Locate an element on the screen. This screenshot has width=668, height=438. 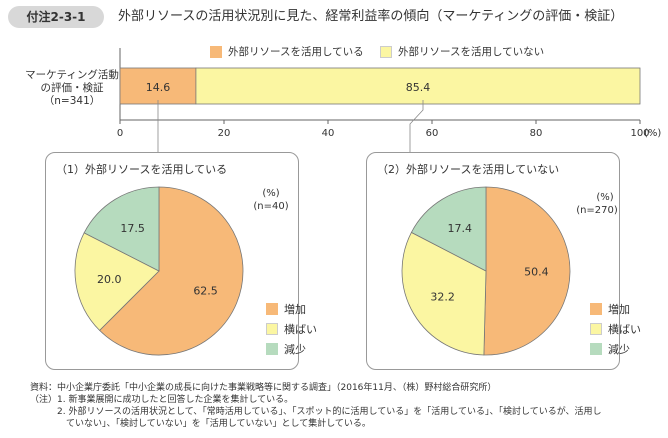
pie-n-using: (n=40) is located at coordinates (271, 206).